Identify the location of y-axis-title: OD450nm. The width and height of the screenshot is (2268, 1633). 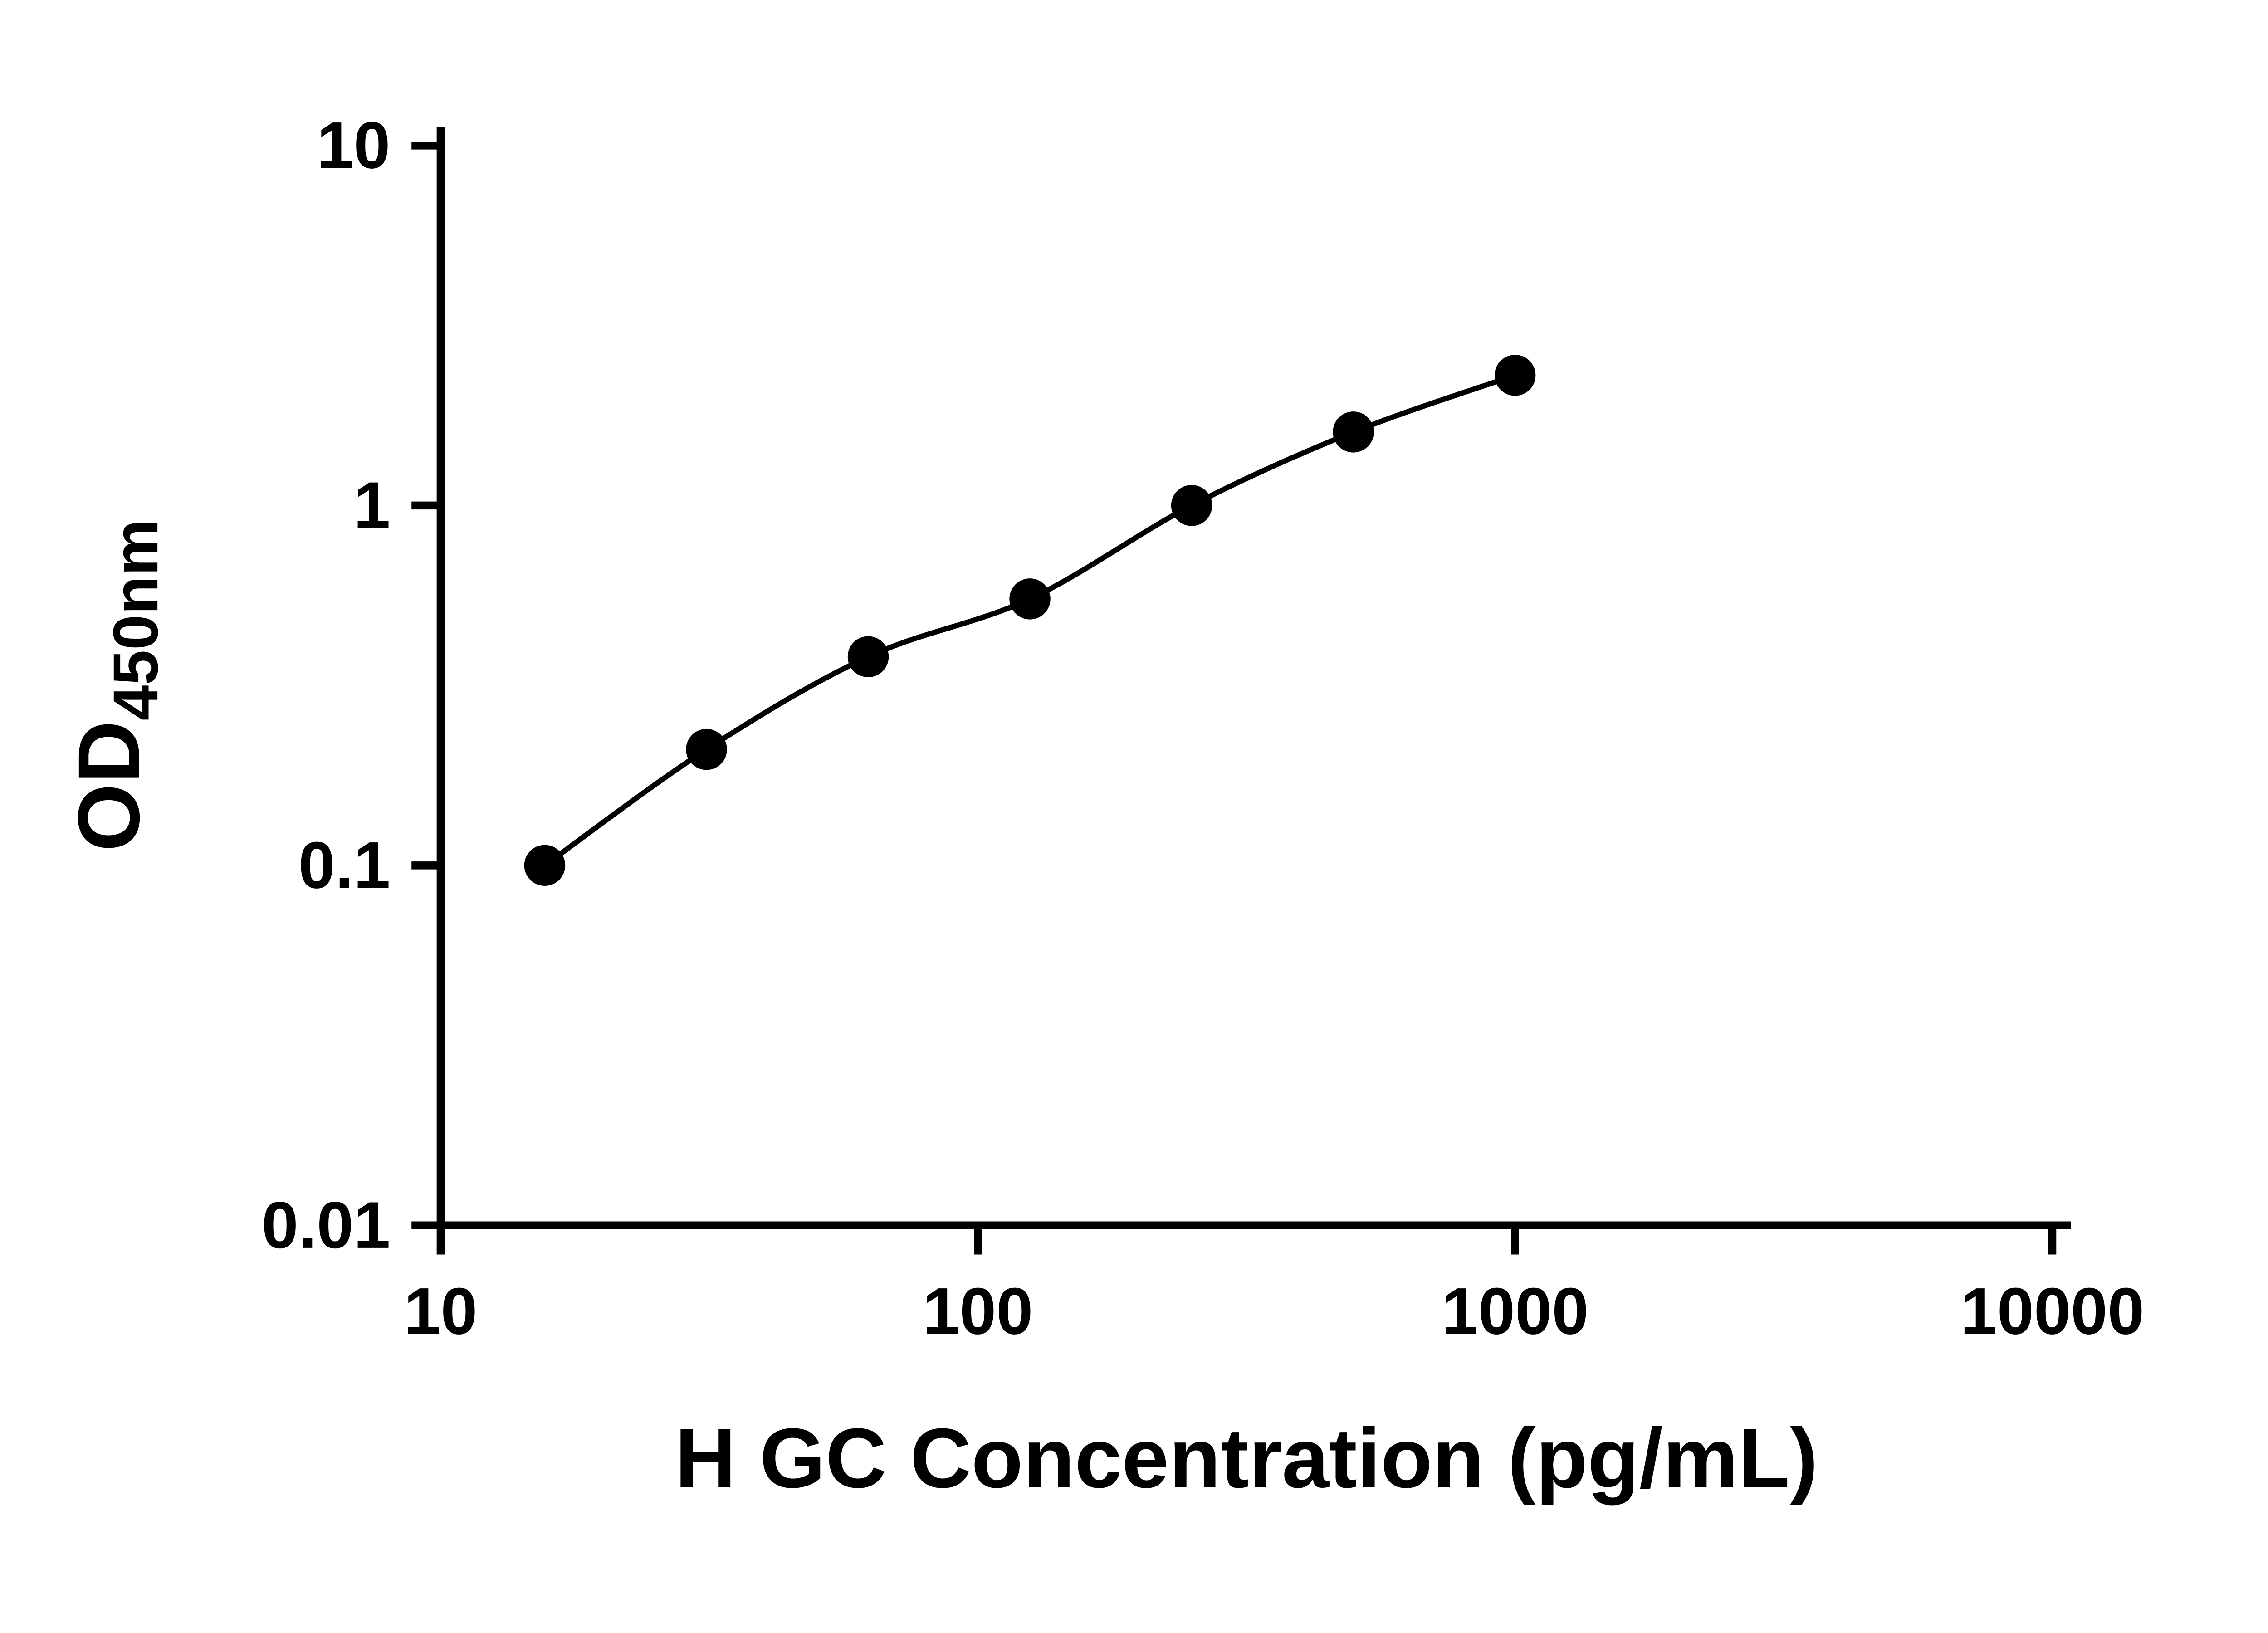
(116, 685).